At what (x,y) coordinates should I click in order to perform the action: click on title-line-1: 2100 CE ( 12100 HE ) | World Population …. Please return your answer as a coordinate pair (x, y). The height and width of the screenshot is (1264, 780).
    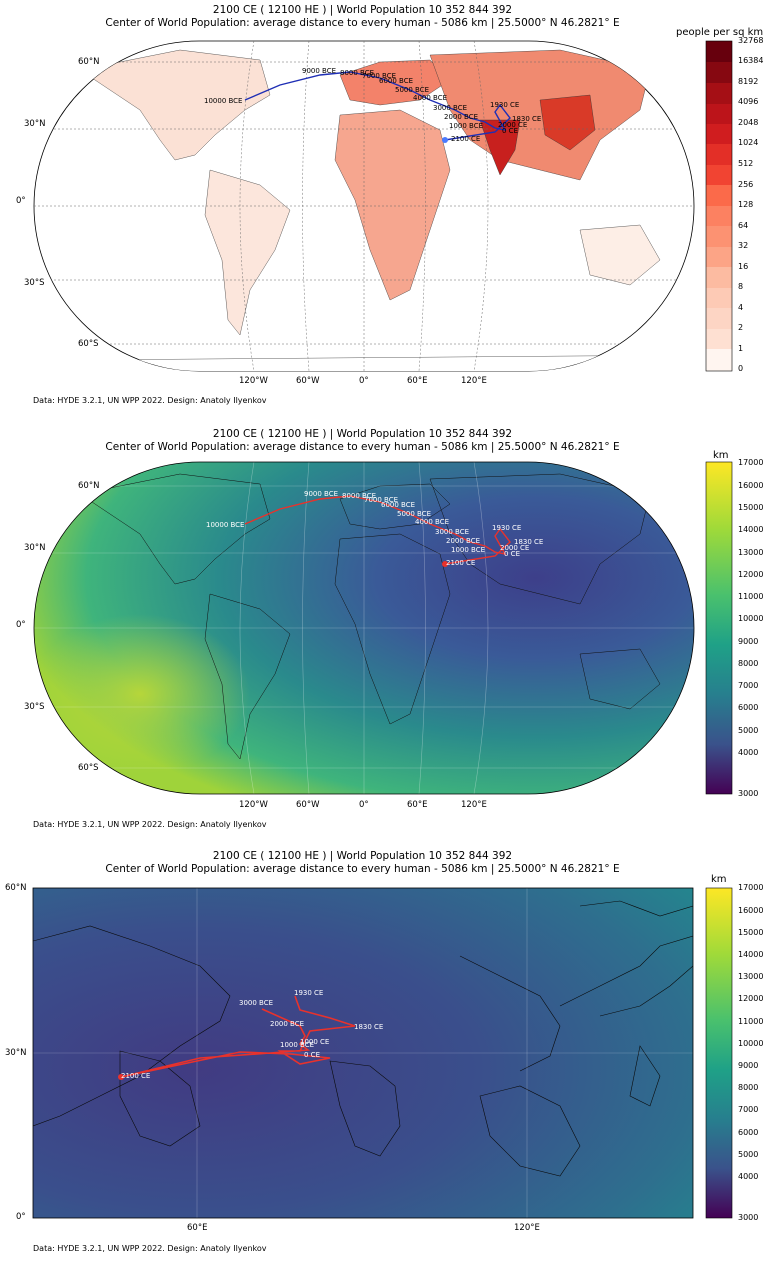
    Looking at the image, I should click on (362, 856).